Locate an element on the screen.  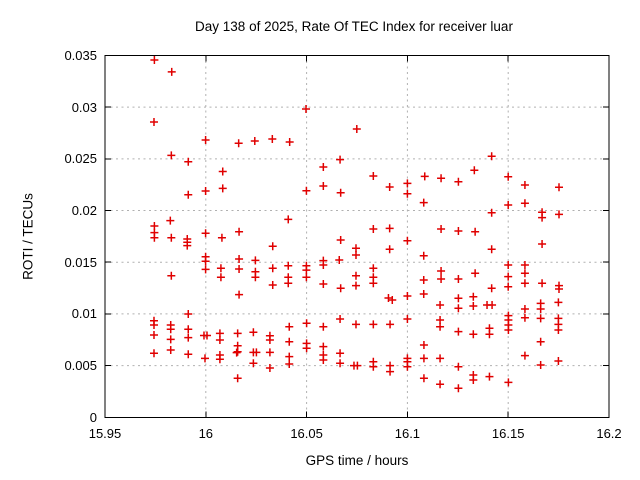
x-axis-title: GPS time / hours is located at coordinates (357, 460).